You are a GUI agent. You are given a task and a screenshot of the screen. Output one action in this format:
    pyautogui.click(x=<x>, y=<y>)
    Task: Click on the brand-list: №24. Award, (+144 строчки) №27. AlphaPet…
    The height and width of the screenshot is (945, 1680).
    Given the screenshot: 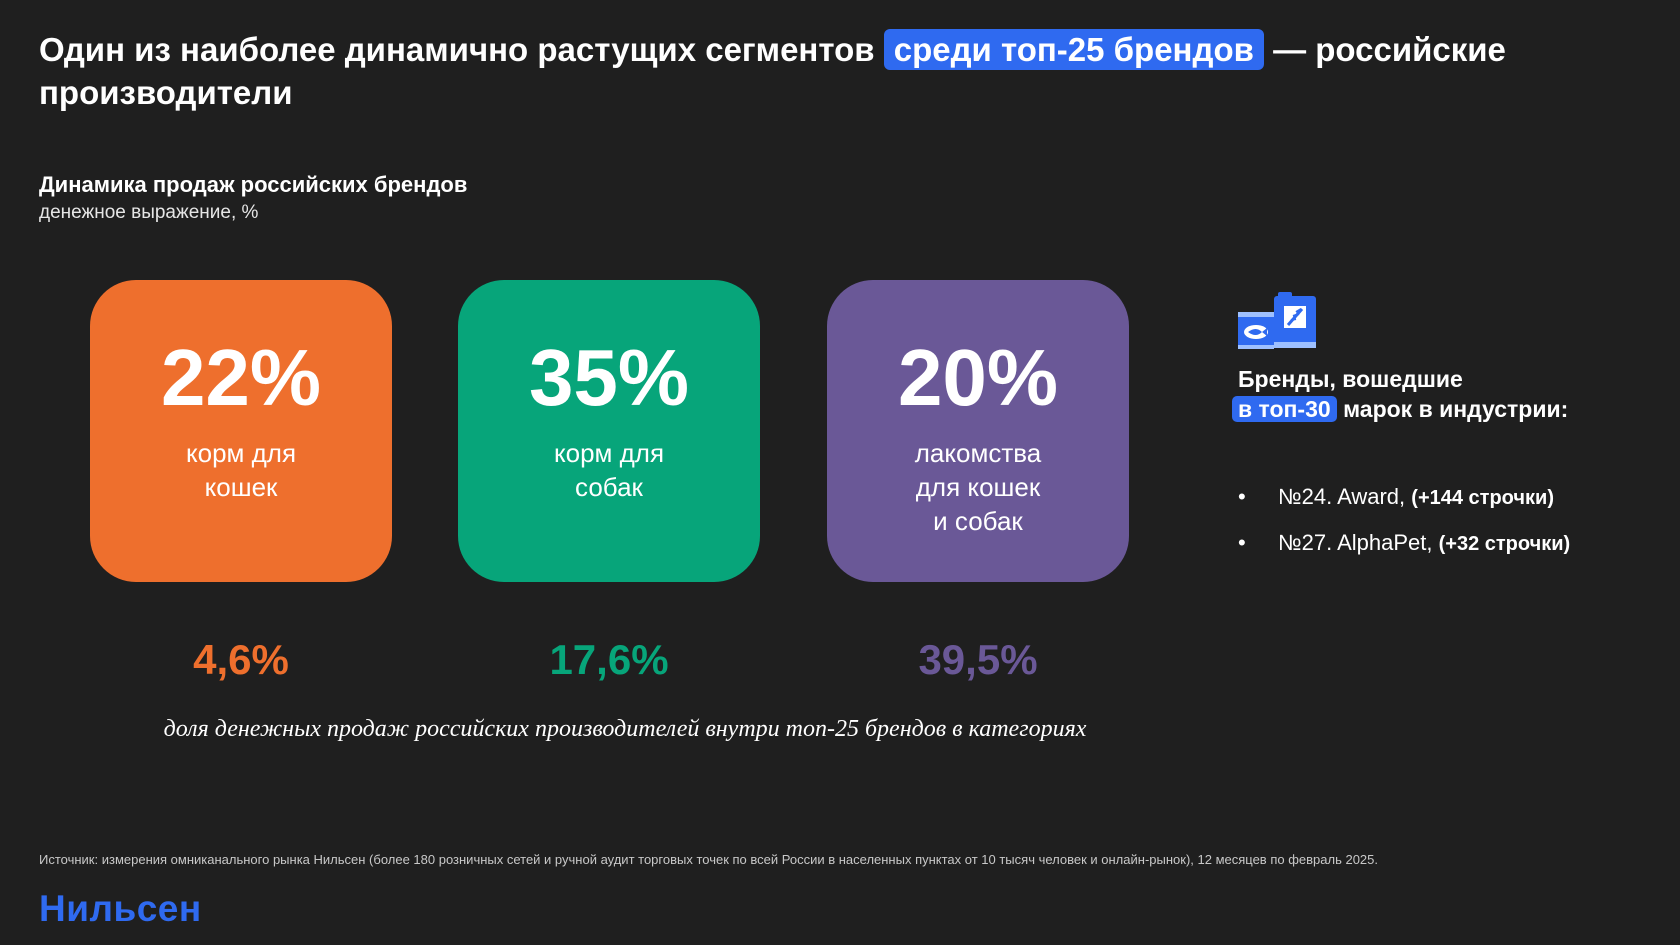 What is the action you would take?
    pyautogui.click(x=1404, y=530)
    